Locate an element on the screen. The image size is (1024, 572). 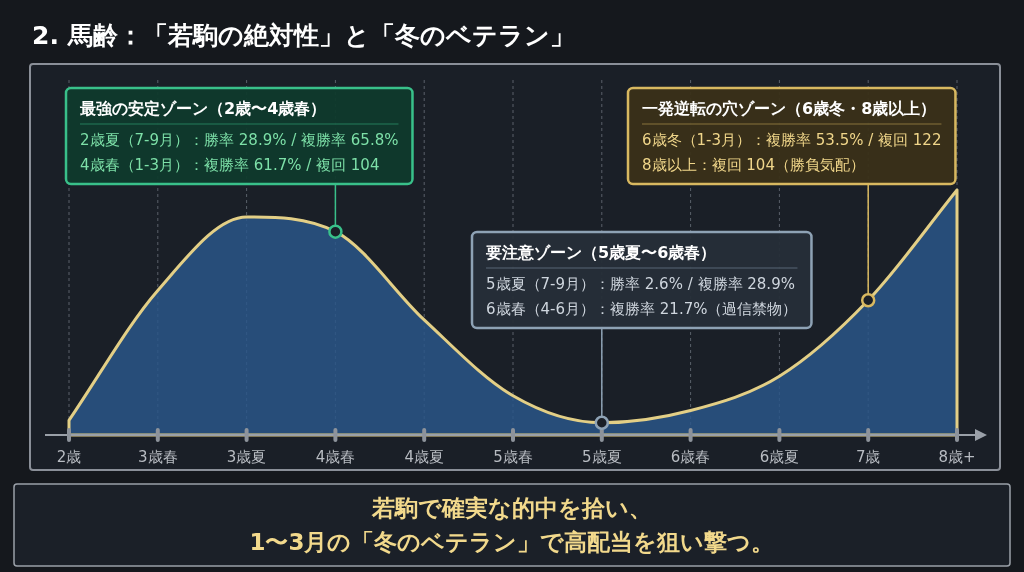
x-tick-label: 4歳春 is located at coordinates (335, 457).